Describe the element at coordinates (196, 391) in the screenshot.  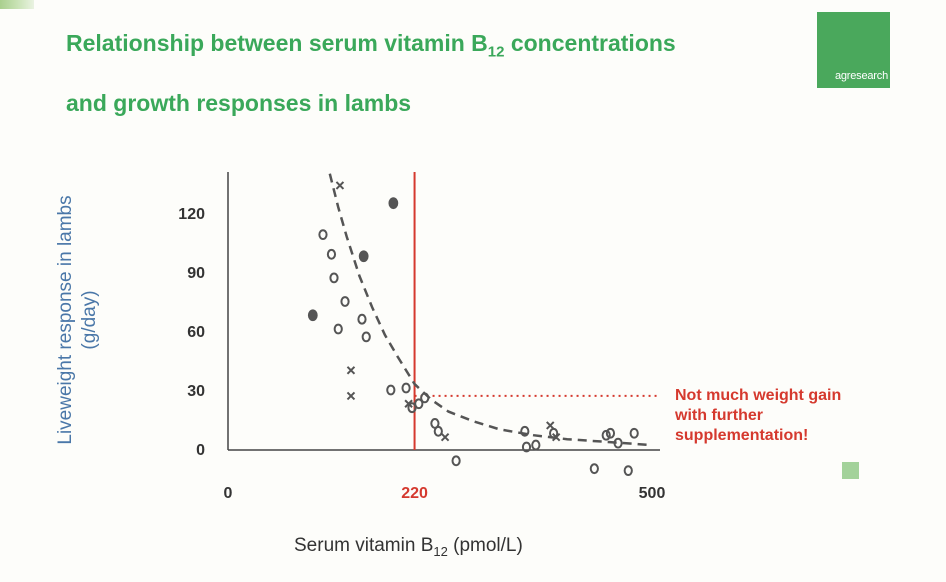
I see `y-tick-label: 30` at that location.